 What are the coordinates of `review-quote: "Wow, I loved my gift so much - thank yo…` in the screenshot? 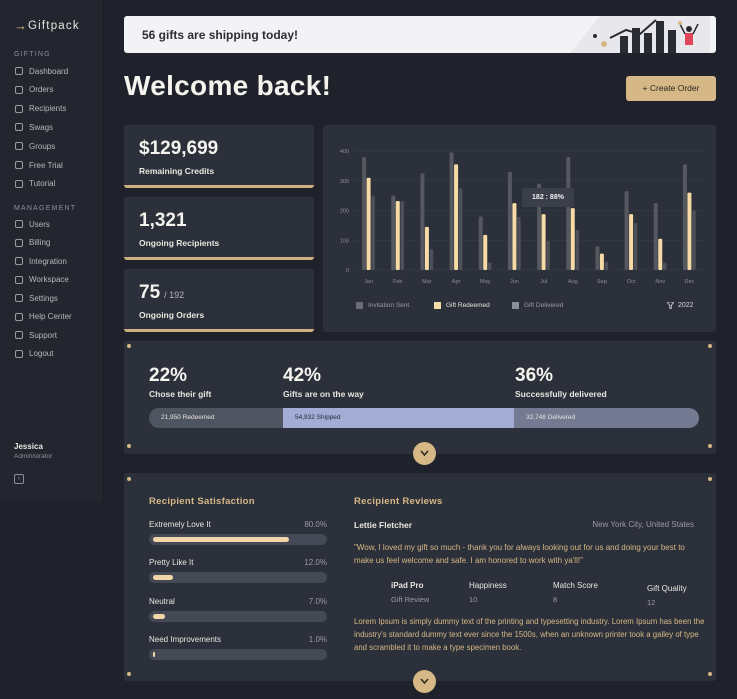 It's located at (519, 554).